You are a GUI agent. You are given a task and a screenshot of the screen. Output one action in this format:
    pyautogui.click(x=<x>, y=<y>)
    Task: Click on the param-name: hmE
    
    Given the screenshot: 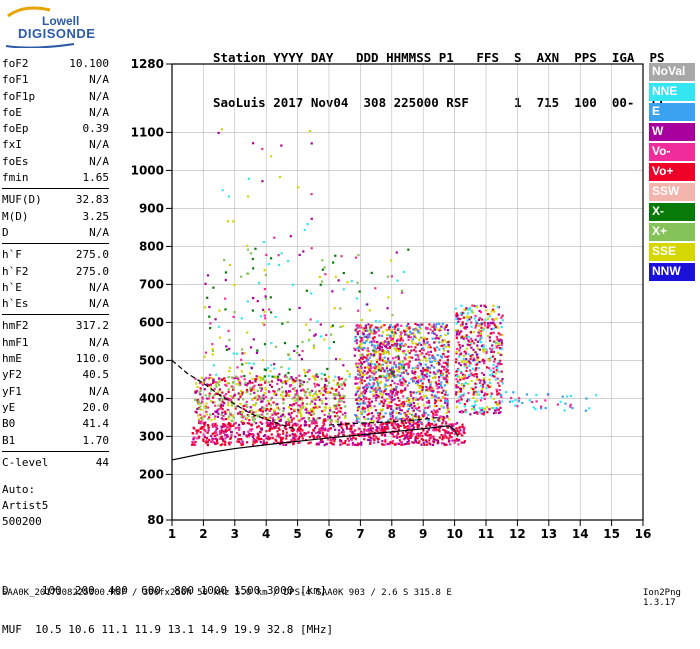 What is the action you would take?
    pyautogui.click(x=12, y=359)
    